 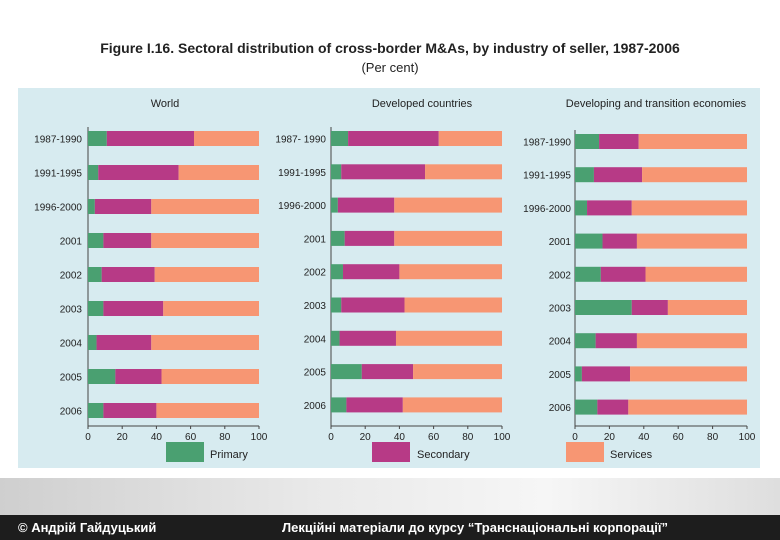 What do you see at coordinates (463, 172) in the screenshot?
I see `bar-2-2-services` at bounding box center [463, 172].